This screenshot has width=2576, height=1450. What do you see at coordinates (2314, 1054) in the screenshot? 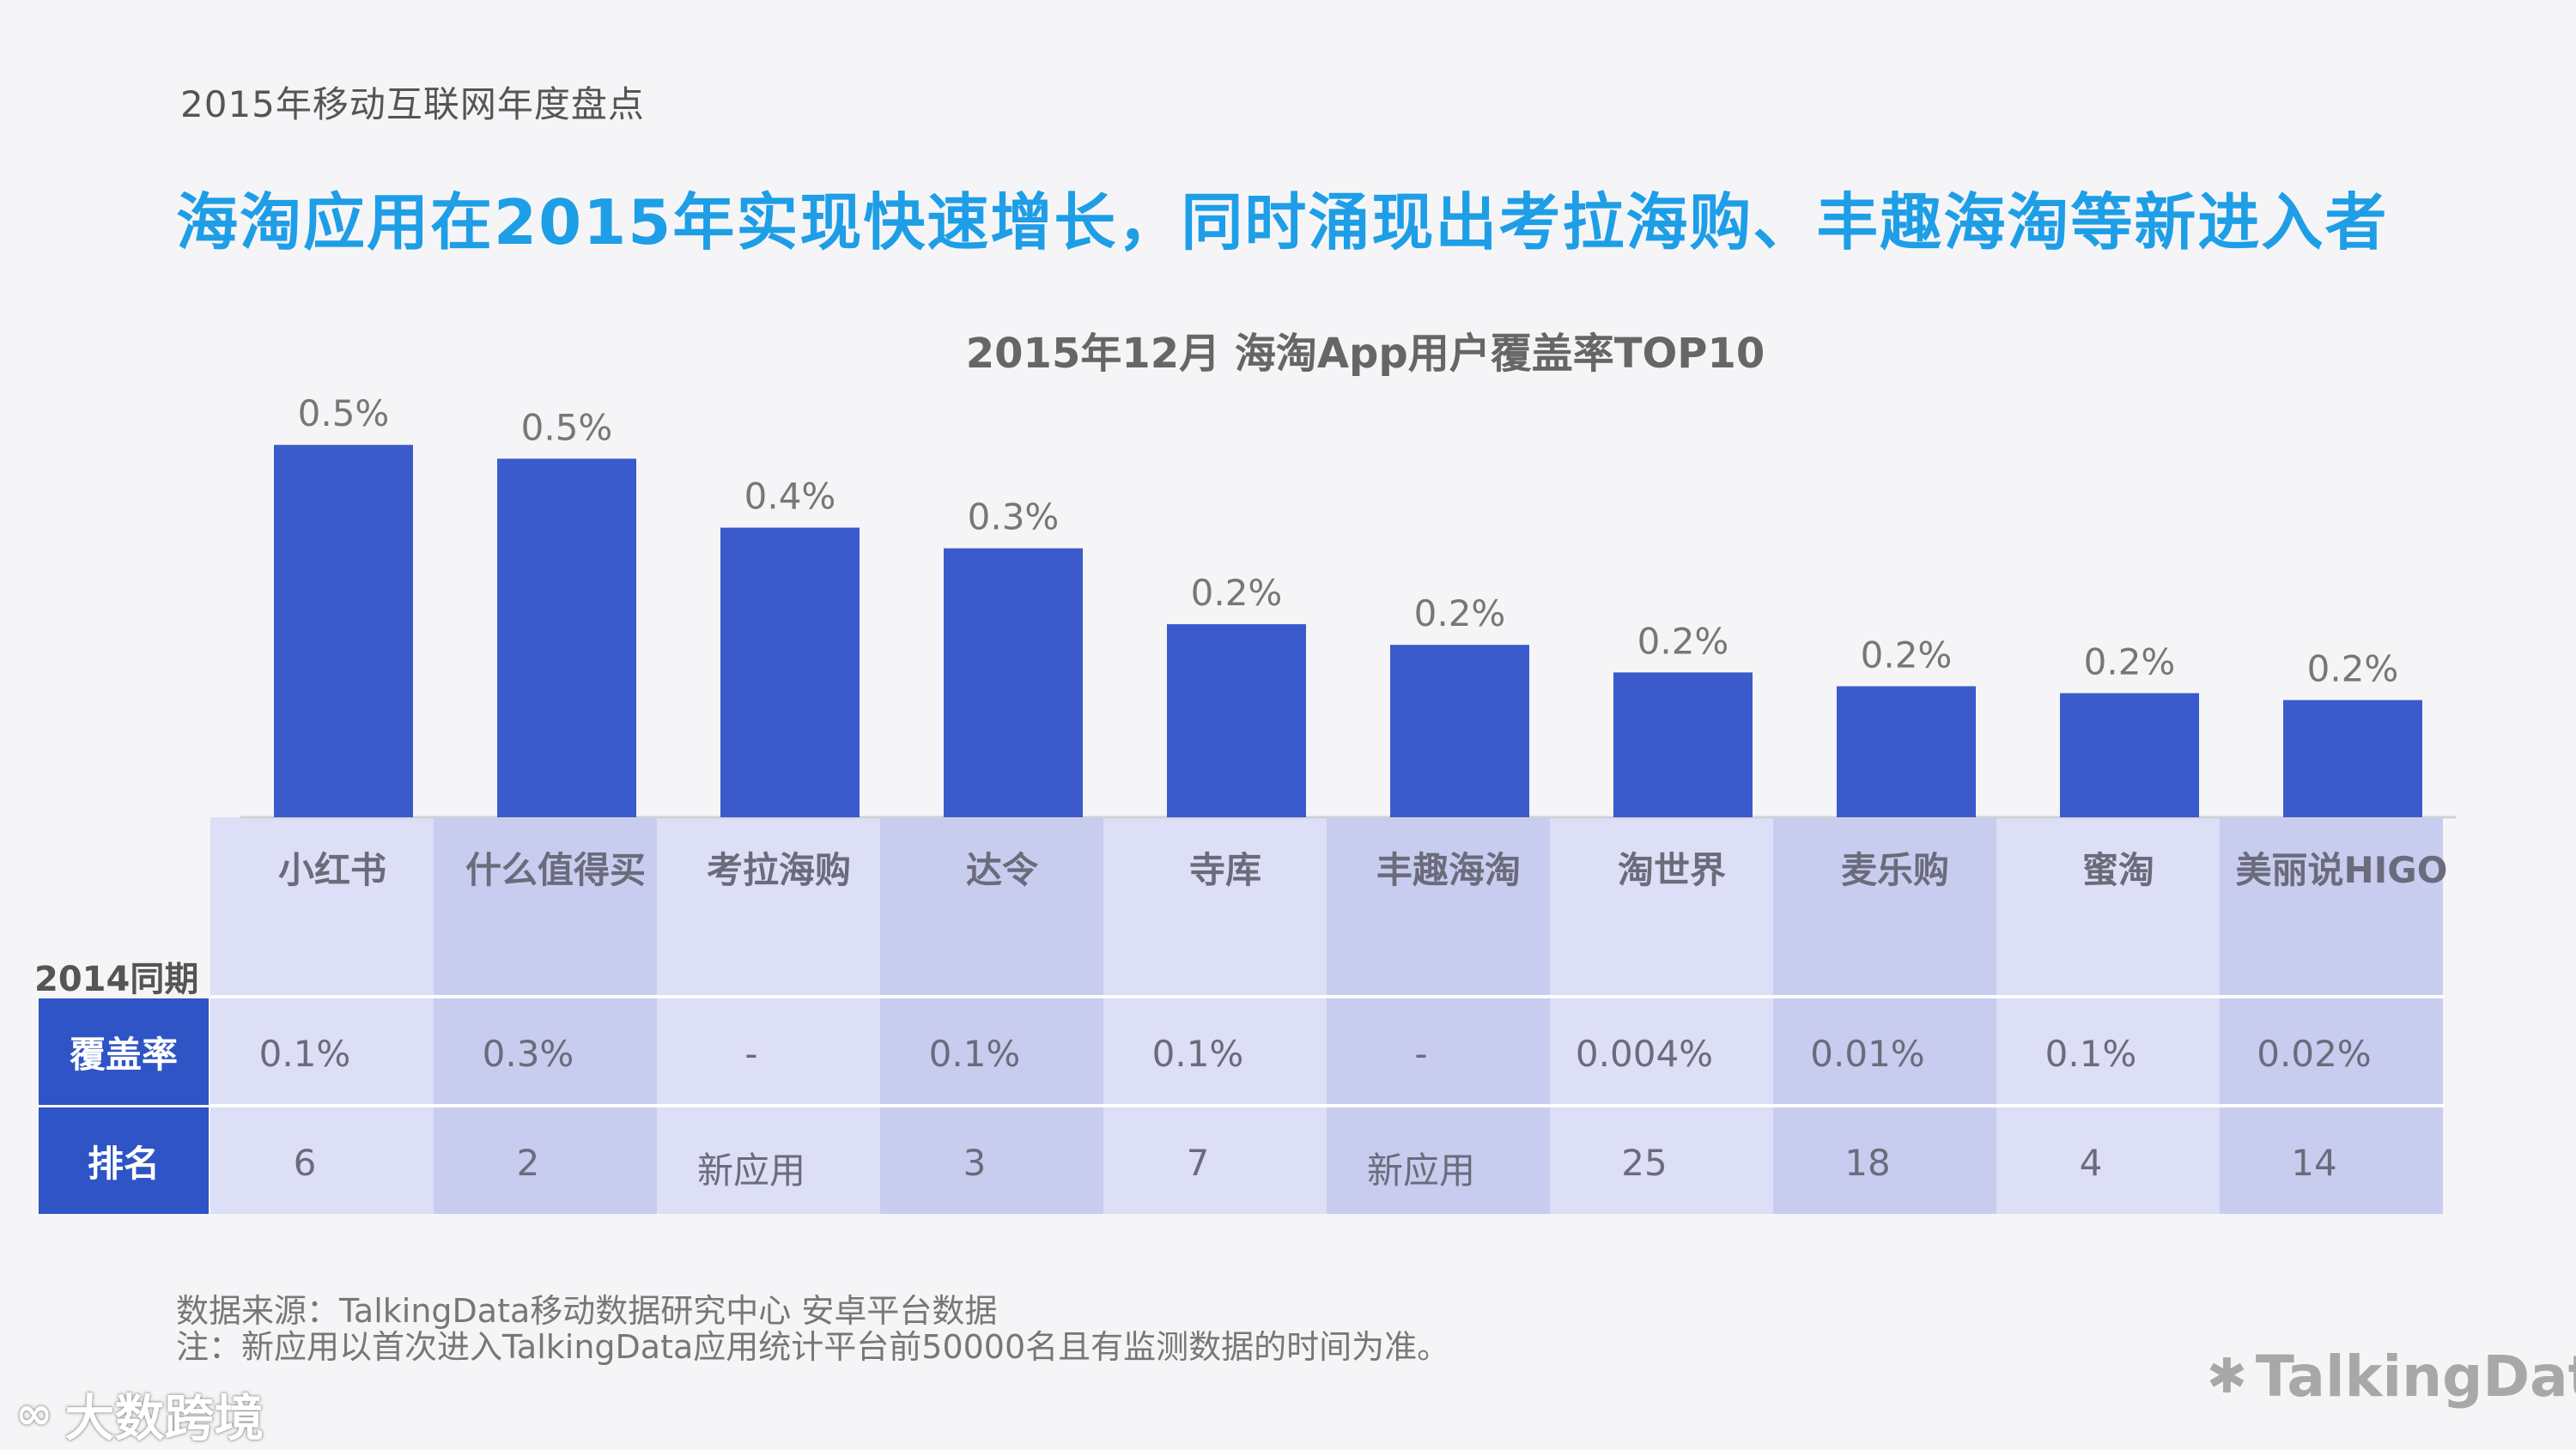
I see `coverage-cell: 0.02%` at bounding box center [2314, 1054].